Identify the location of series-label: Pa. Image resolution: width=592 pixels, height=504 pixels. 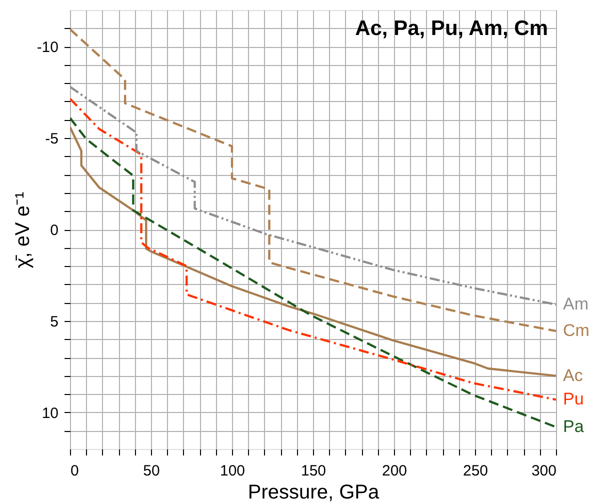
(573, 426).